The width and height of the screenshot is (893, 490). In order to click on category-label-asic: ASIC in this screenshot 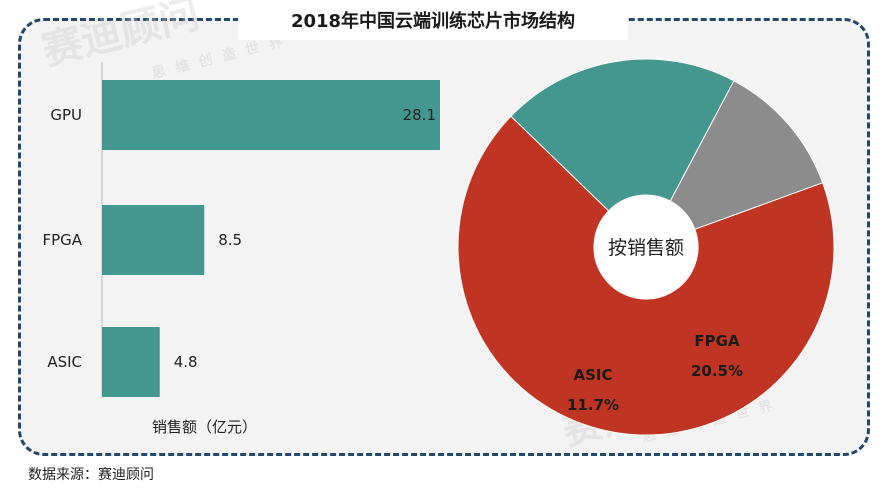, I will do `click(64, 362)`.